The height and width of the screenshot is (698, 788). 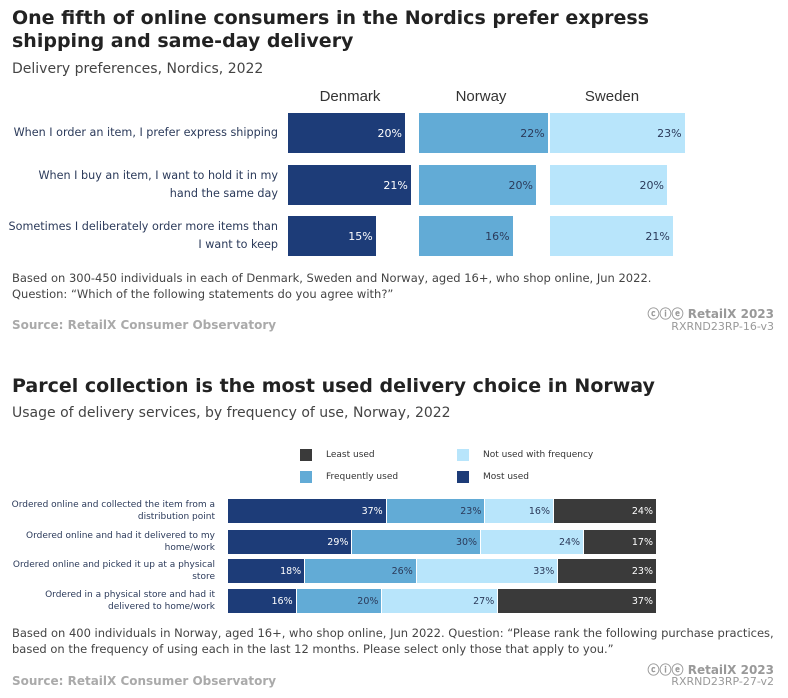 What do you see at coordinates (608, 185) in the screenshot?
I see `bar-sweden: 20%` at bounding box center [608, 185].